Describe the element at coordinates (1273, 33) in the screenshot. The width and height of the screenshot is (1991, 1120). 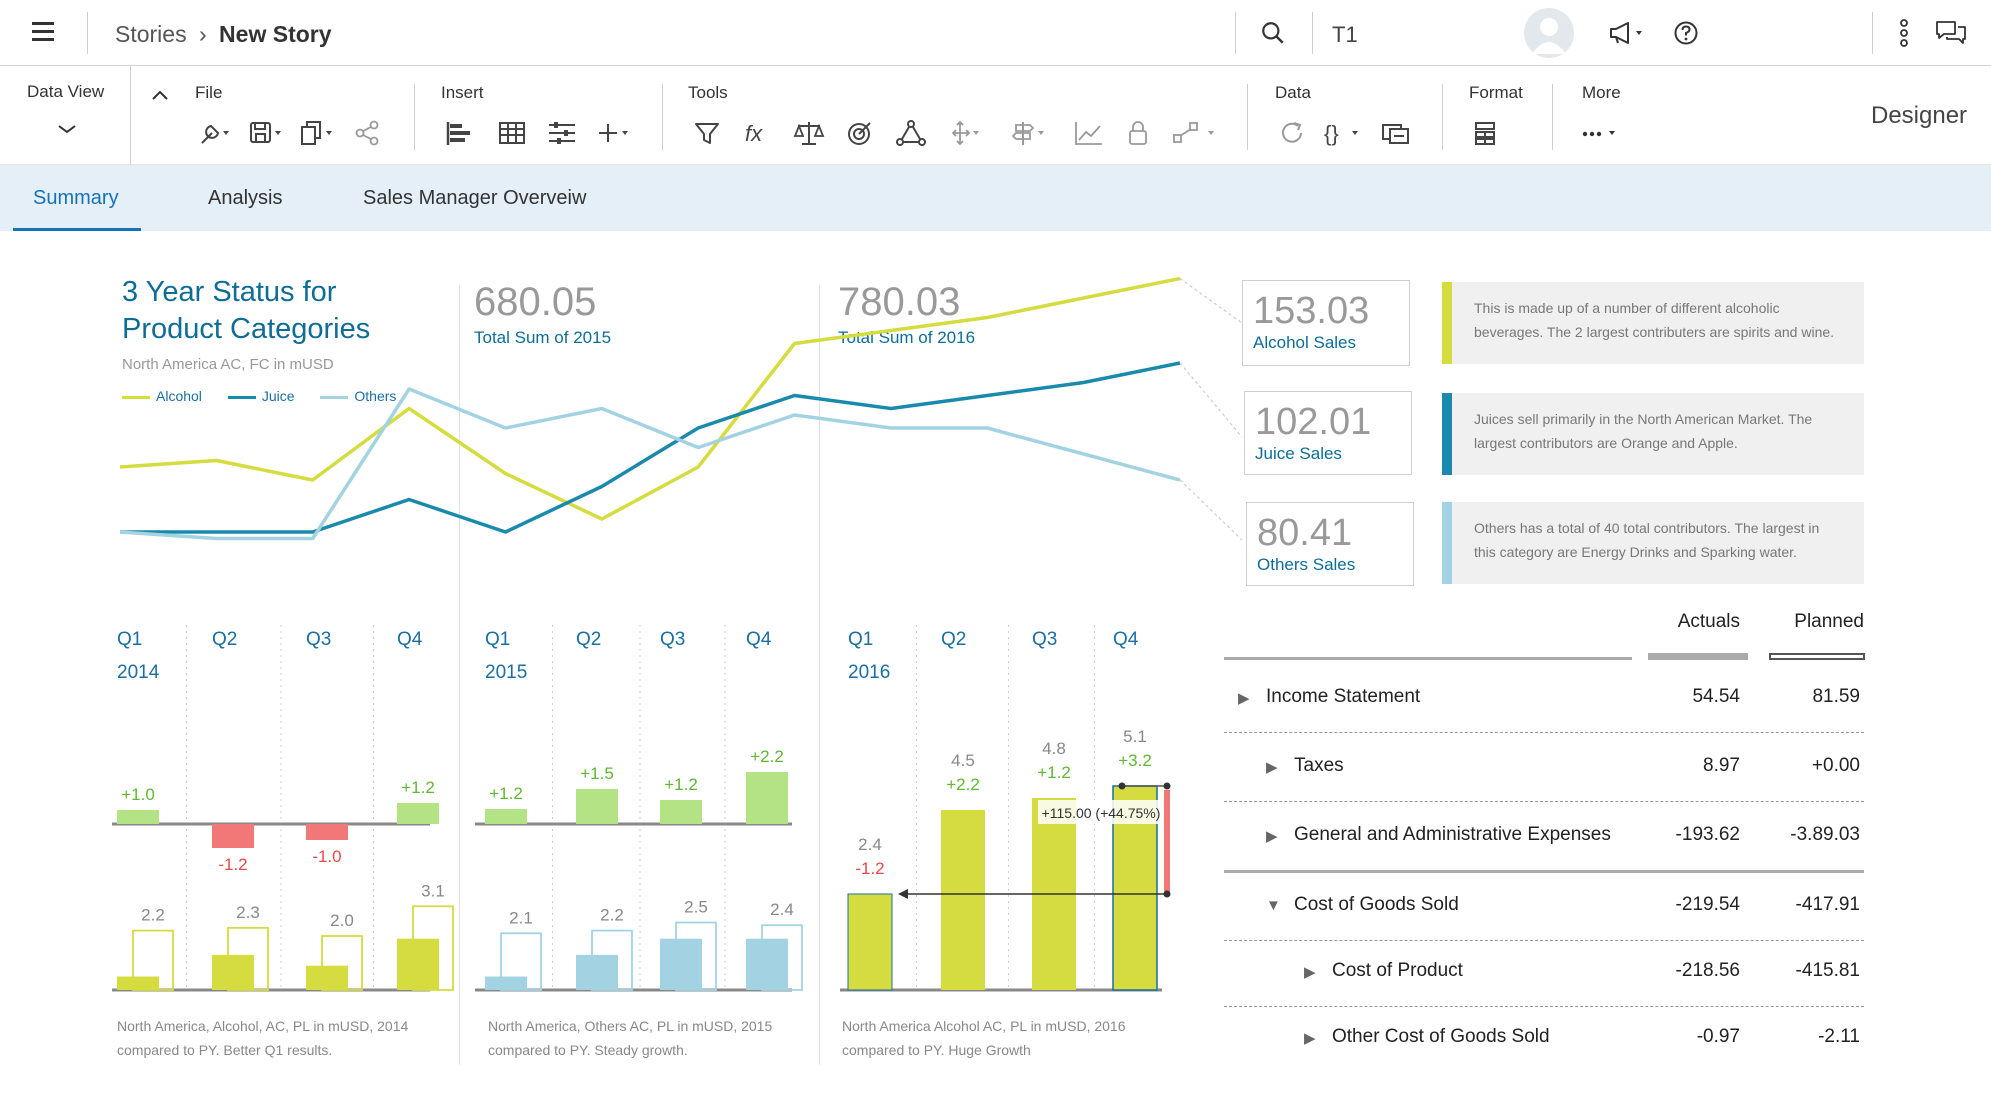
I see `search-icon` at that location.